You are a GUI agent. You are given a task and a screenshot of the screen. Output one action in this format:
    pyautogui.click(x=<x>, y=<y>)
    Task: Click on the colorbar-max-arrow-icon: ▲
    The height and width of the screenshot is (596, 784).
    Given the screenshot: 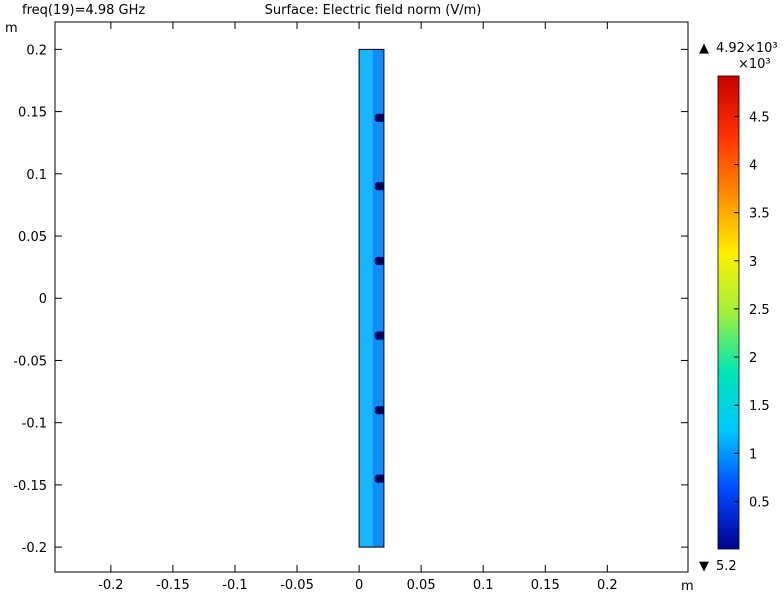 What is the action you would take?
    pyautogui.click(x=704, y=48)
    